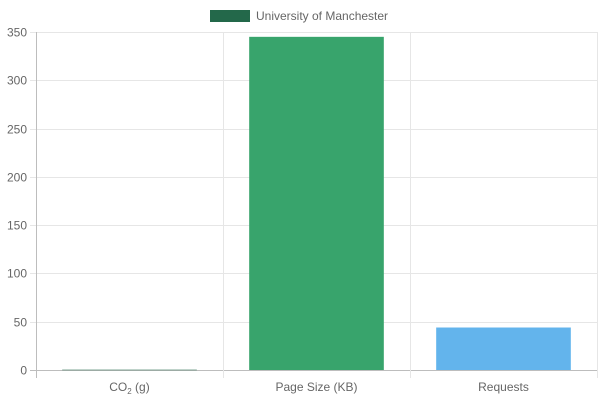  I want to click on x-tick-label-text: Requests, so click(503, 387).